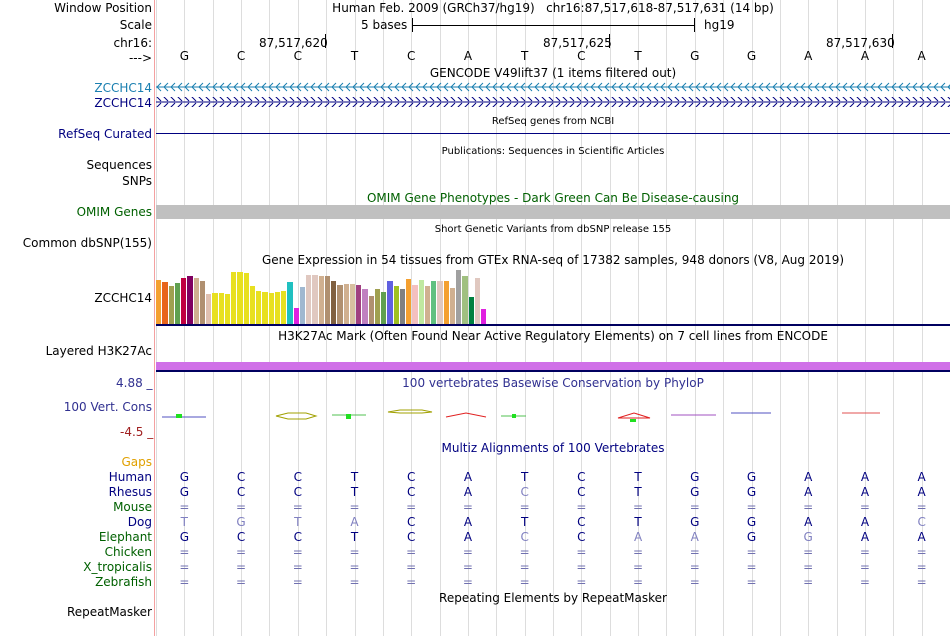 The height and width of the screenshot is (636, 950). Describe the element at coordinates (553, 212) in the screenshot. I see `omim-bar` at that location.